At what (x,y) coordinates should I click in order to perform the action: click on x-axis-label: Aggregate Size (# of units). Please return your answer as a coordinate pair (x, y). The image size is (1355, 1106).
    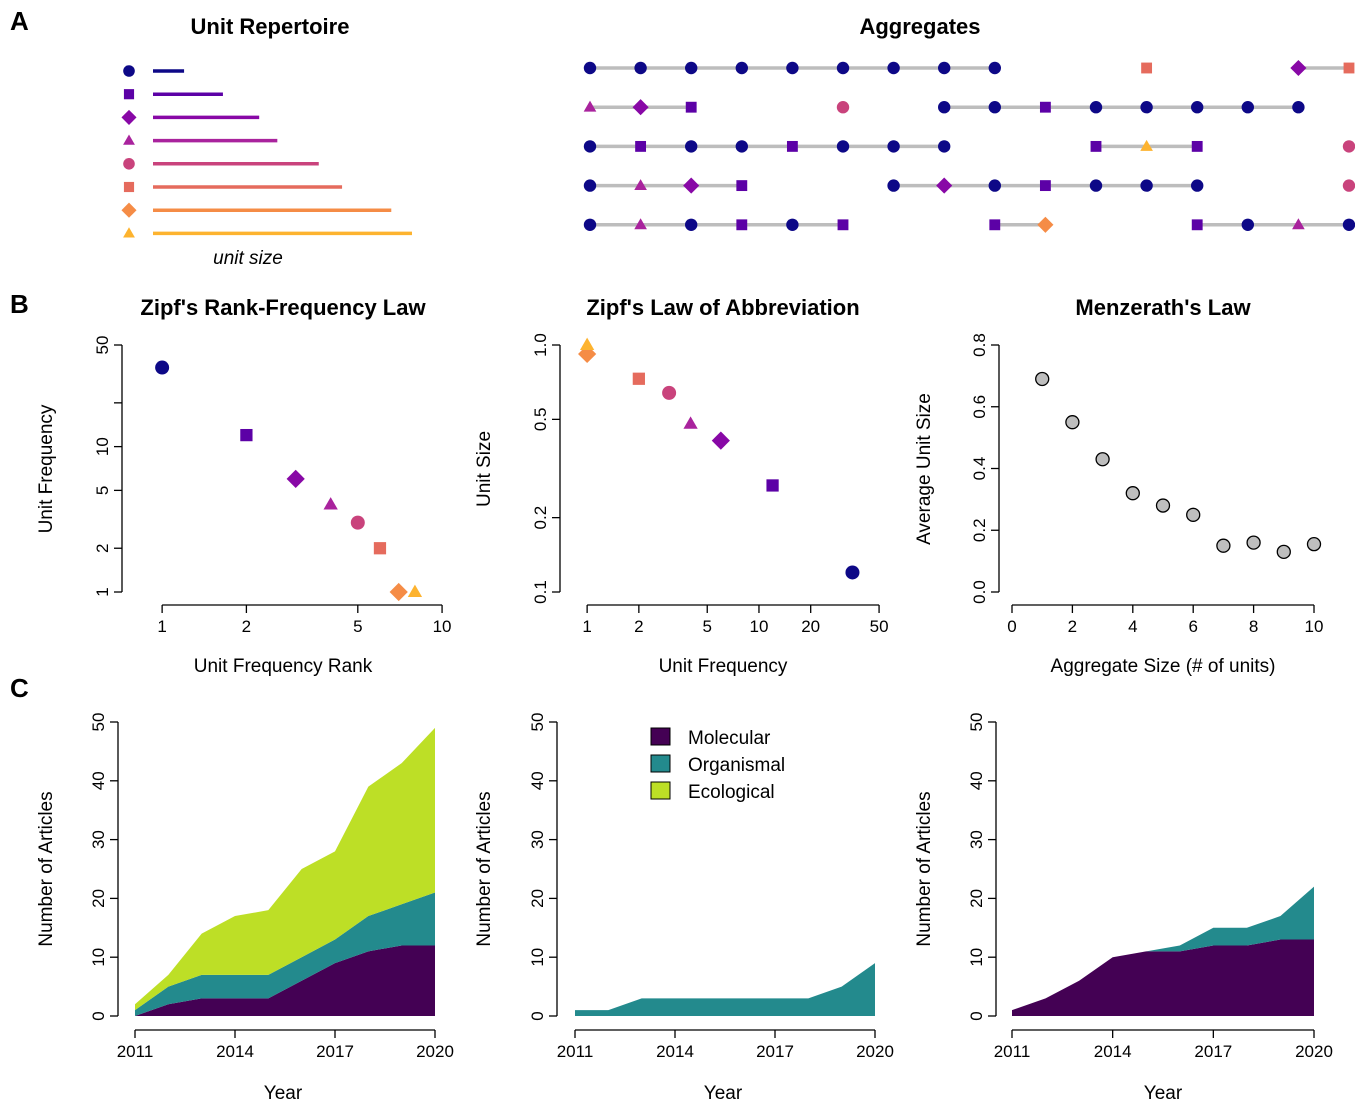
    Looking at the image, I should click on (1163, 666).